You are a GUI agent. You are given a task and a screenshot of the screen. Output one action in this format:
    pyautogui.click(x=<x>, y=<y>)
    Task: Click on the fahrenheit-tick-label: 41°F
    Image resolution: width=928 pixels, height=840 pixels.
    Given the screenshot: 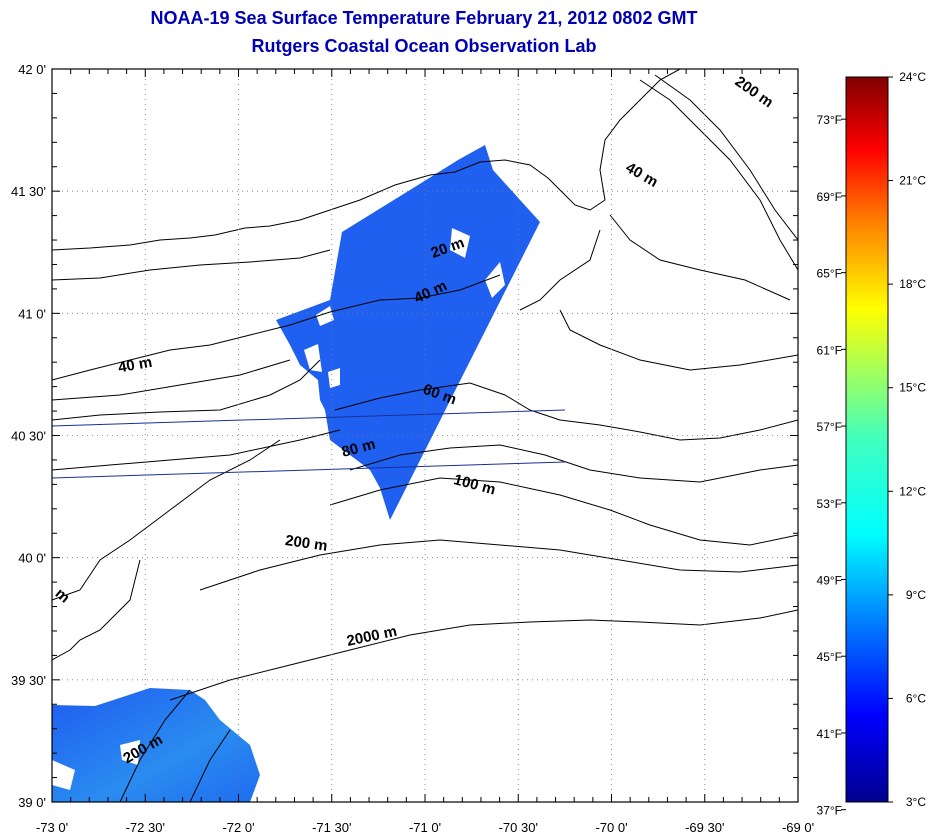 What is the action you would take?
    pyautogui.click(x=829, y=734)
    